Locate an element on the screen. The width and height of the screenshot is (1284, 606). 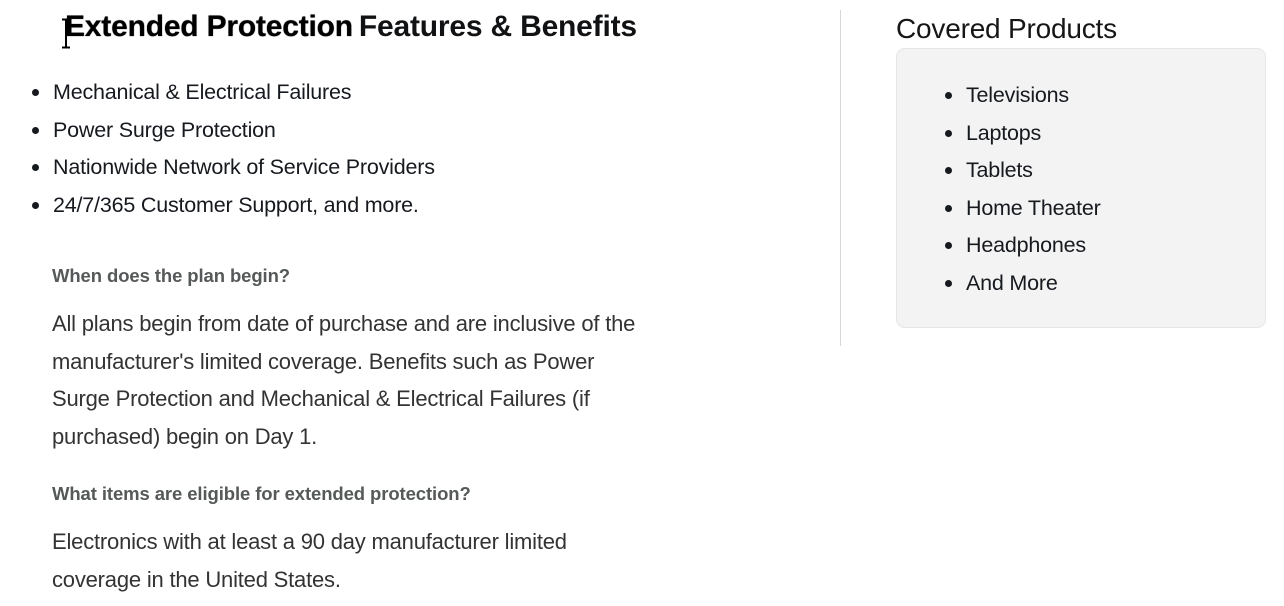
faq-question-text: When does the plan begin? is located at coordinates (171, 275).